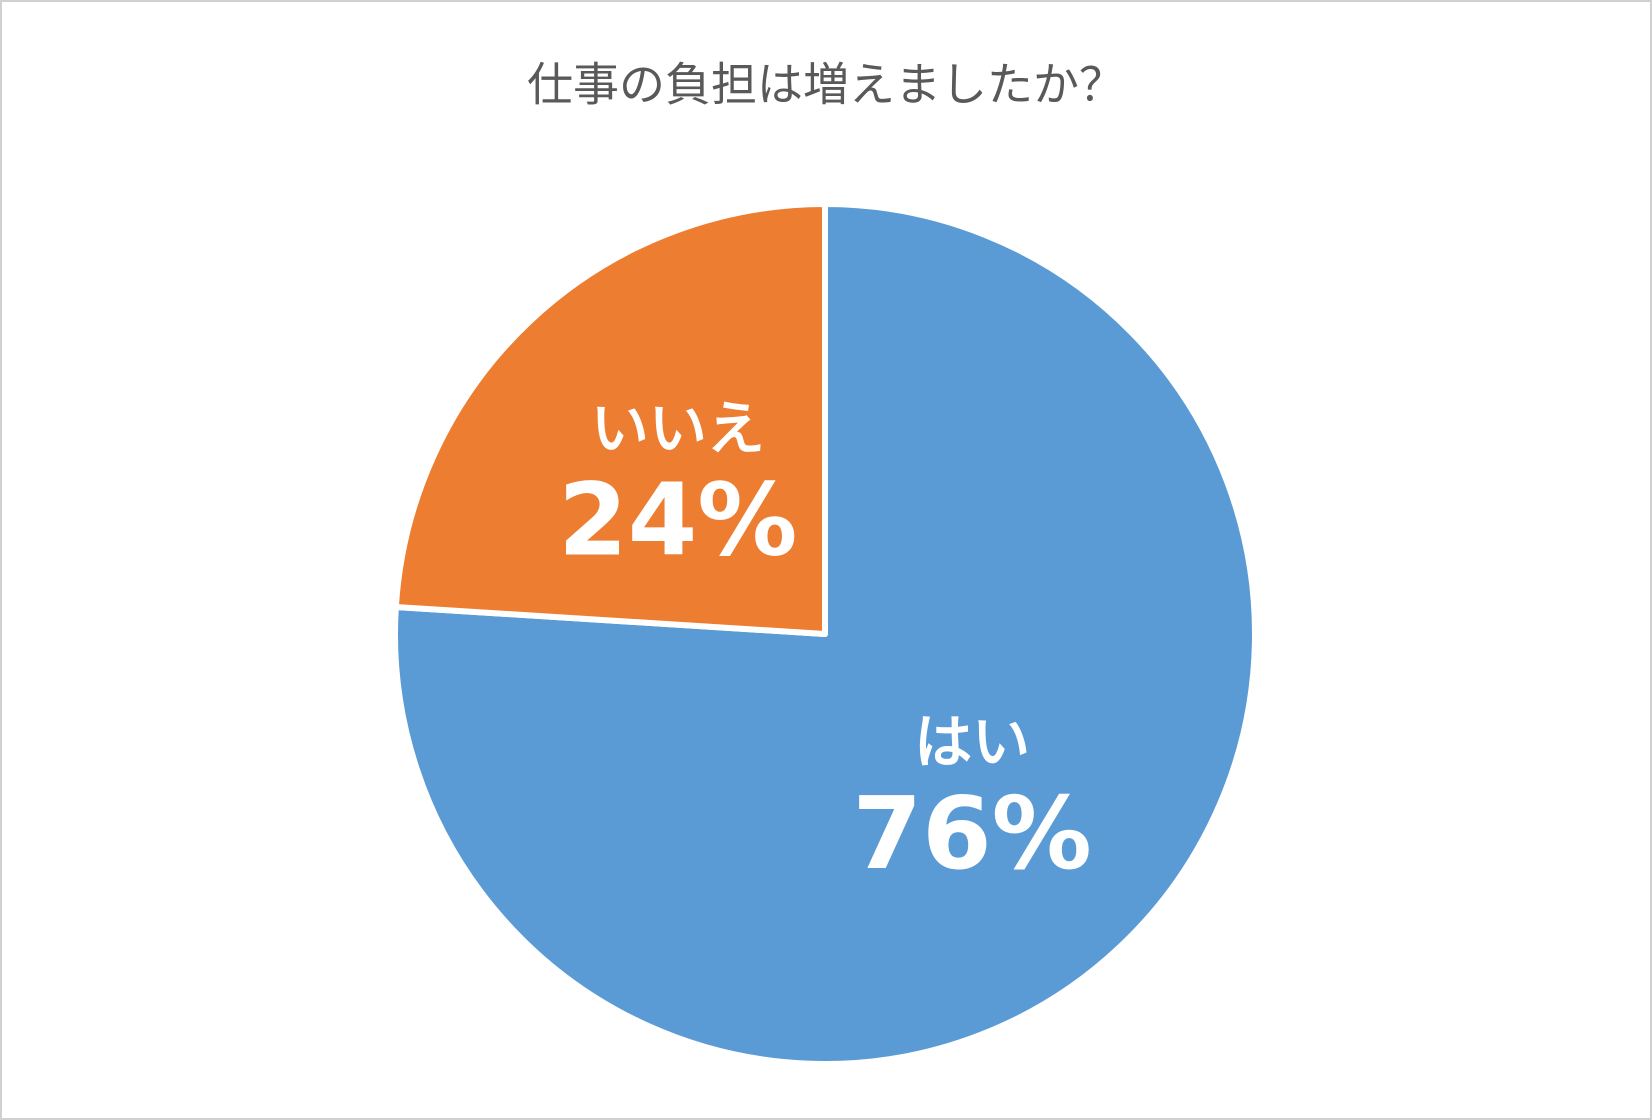  Describe the element at coordinates (972, 742) in the screenshot. I see `slice-category-label: はい` at that location.